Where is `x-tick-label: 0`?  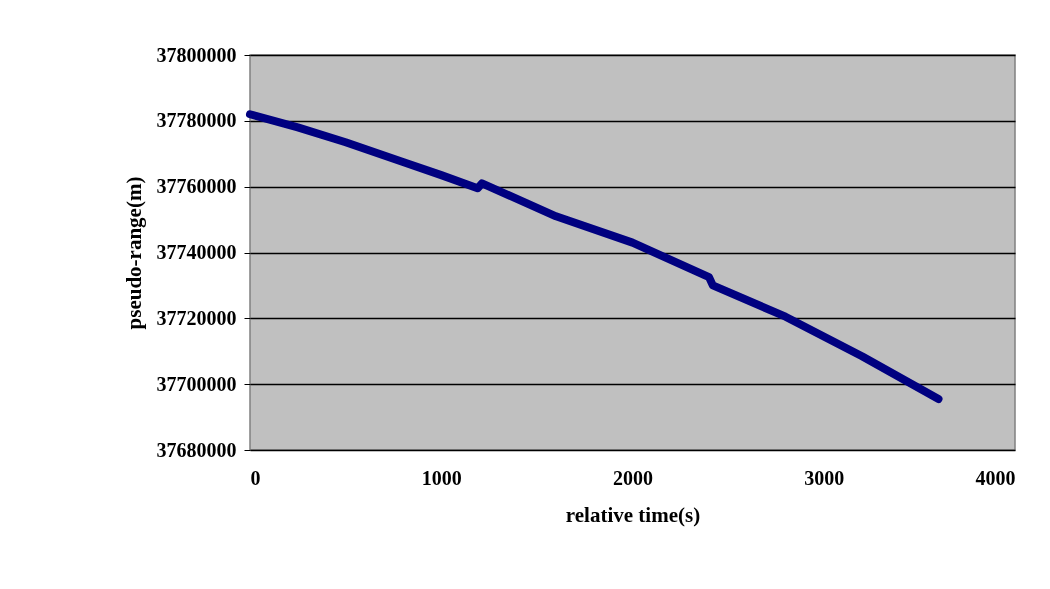
x-tick-label: 0 is located at coordinates (255, 477).